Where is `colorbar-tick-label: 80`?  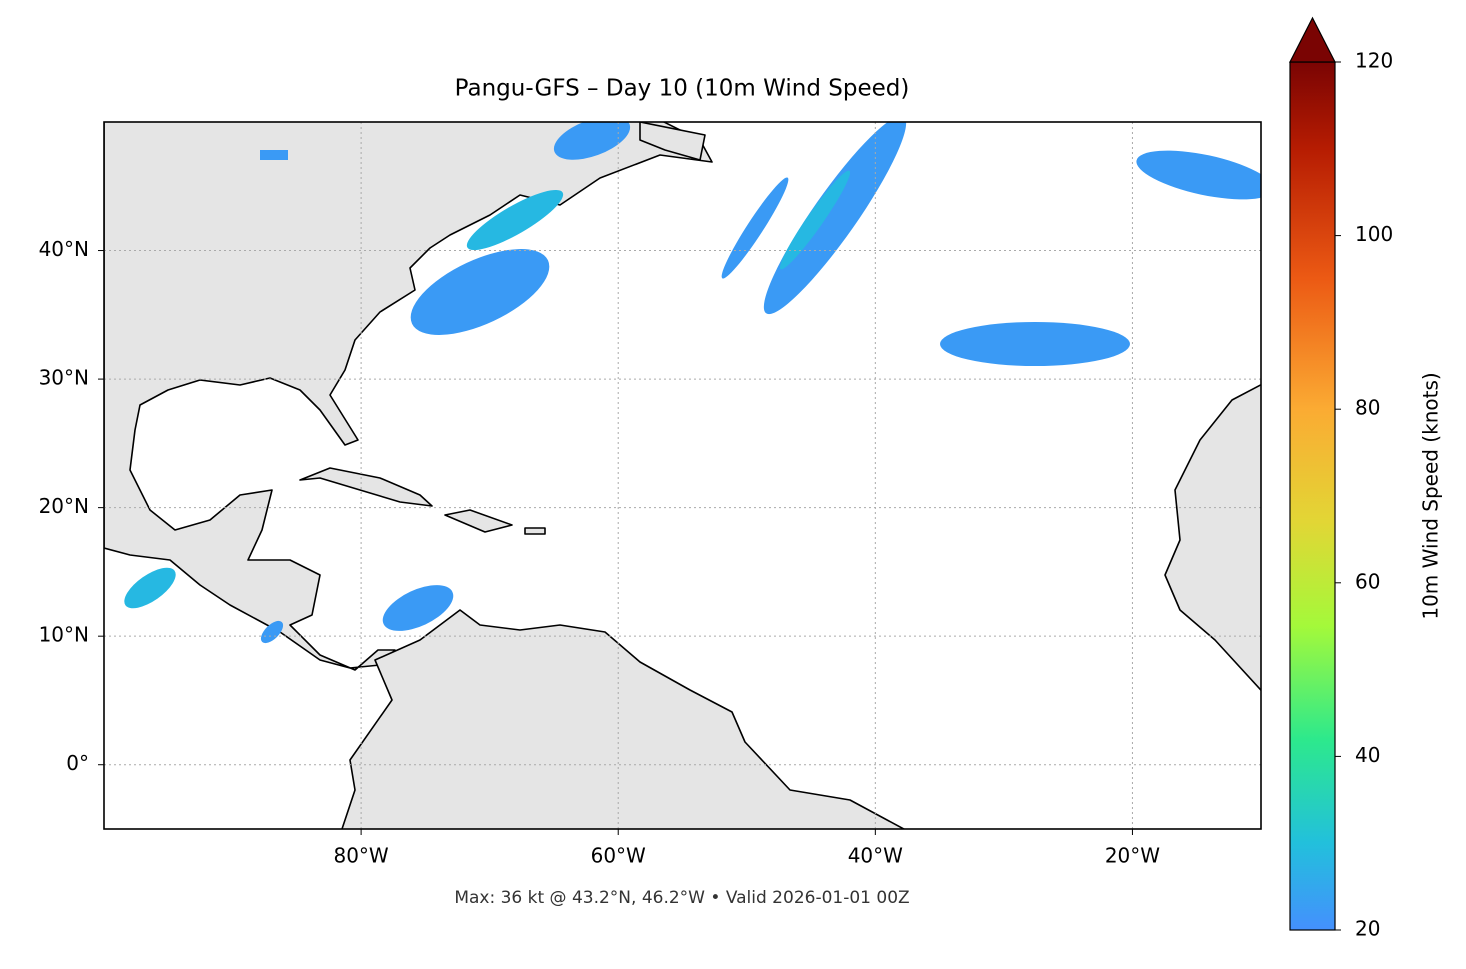 colorbar-tick-label: 80 is located at coordinates (1367, 408).